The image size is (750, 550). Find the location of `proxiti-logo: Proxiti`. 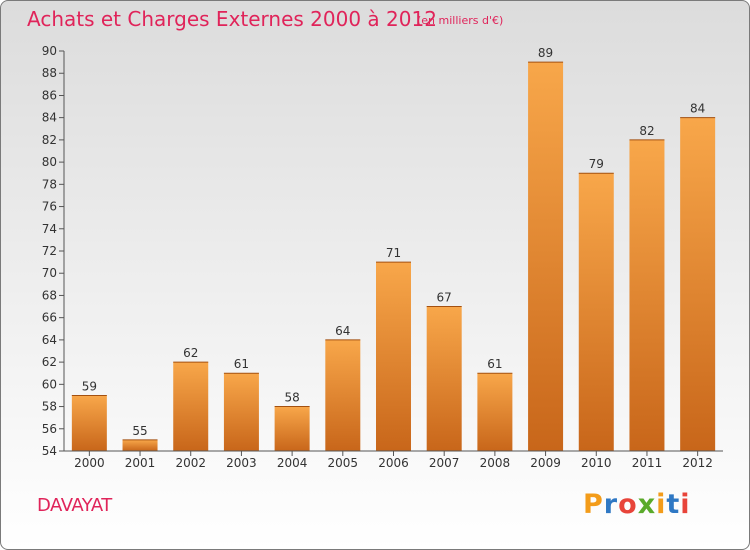

proxiti-logo: Proxiti is located at coordinates (637, 504).